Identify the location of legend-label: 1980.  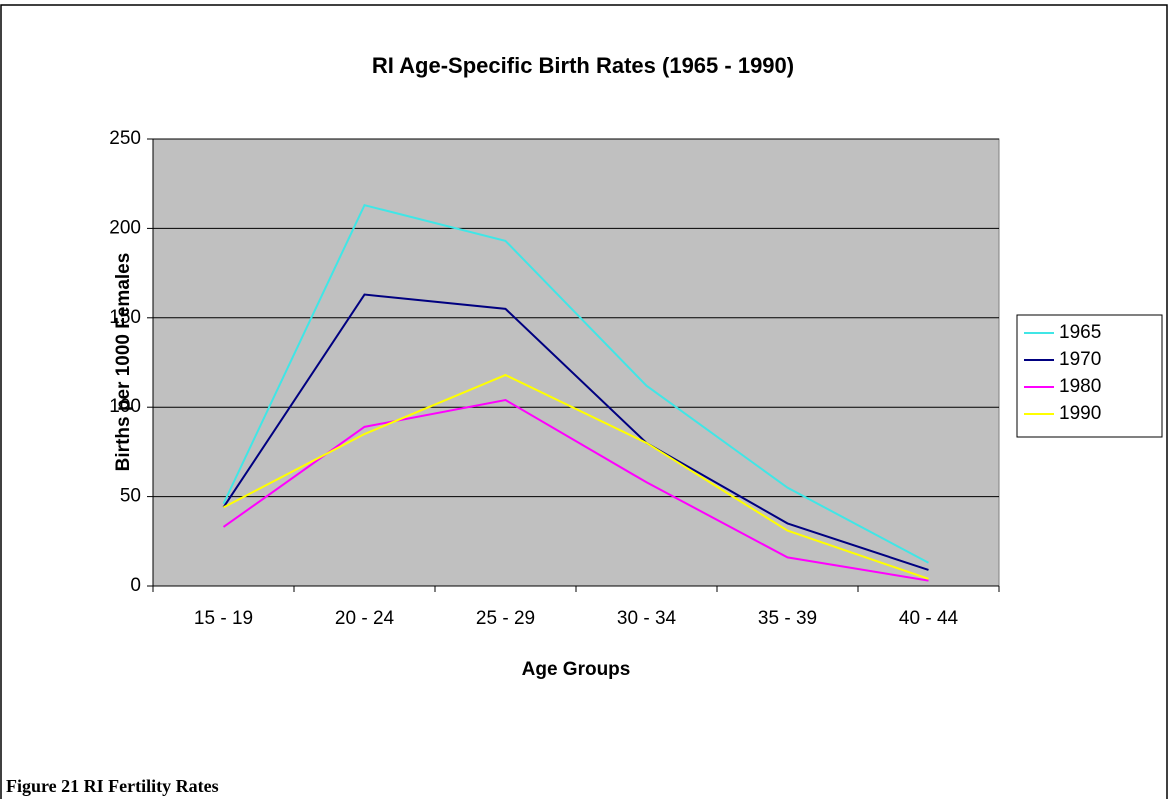
(1080, 386).